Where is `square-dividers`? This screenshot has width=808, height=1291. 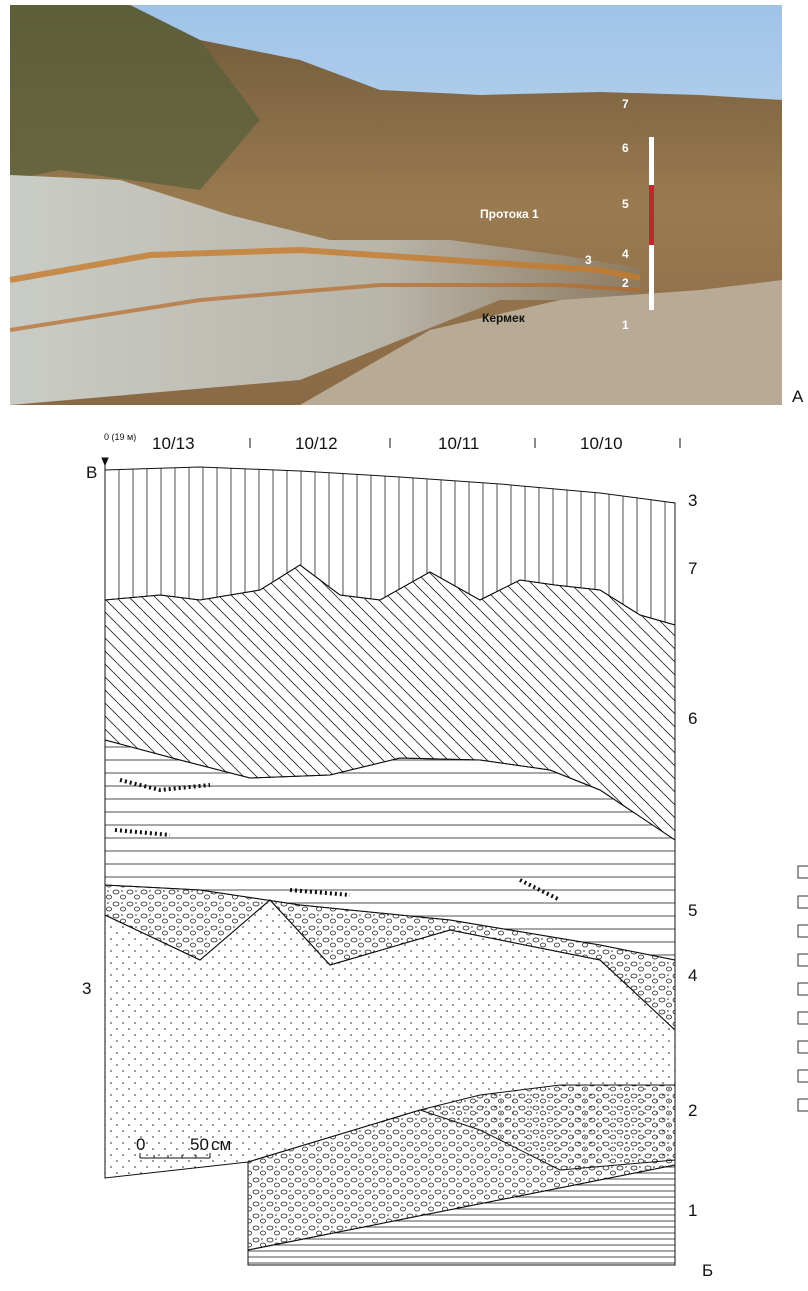
square-dividers is located at coordinates (391, 452).